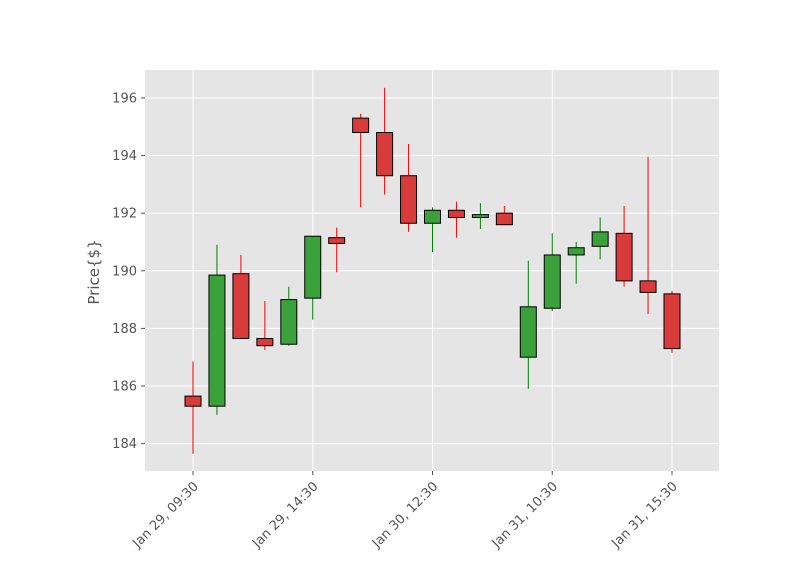 This screenshot has width=800, height=579. What do you see at coordinates (405, 515) in the screenshot?
I see `x-tick-label: Jan 30, 12:30` at bounding box center [405, 515].